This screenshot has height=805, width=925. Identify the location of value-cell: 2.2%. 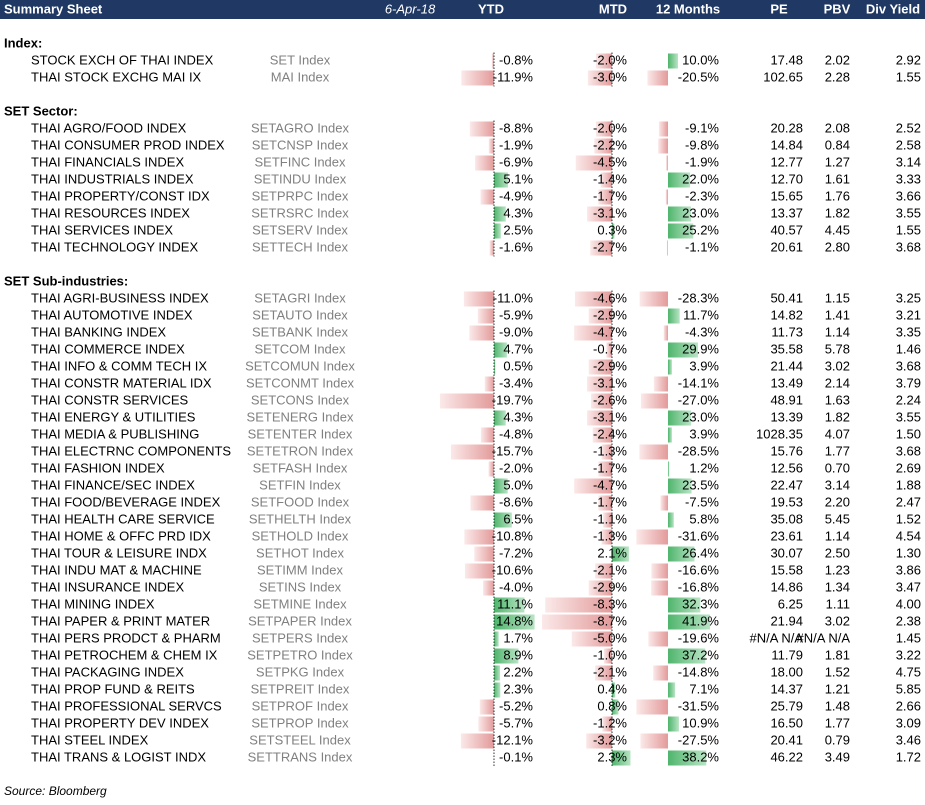
(518, 671).